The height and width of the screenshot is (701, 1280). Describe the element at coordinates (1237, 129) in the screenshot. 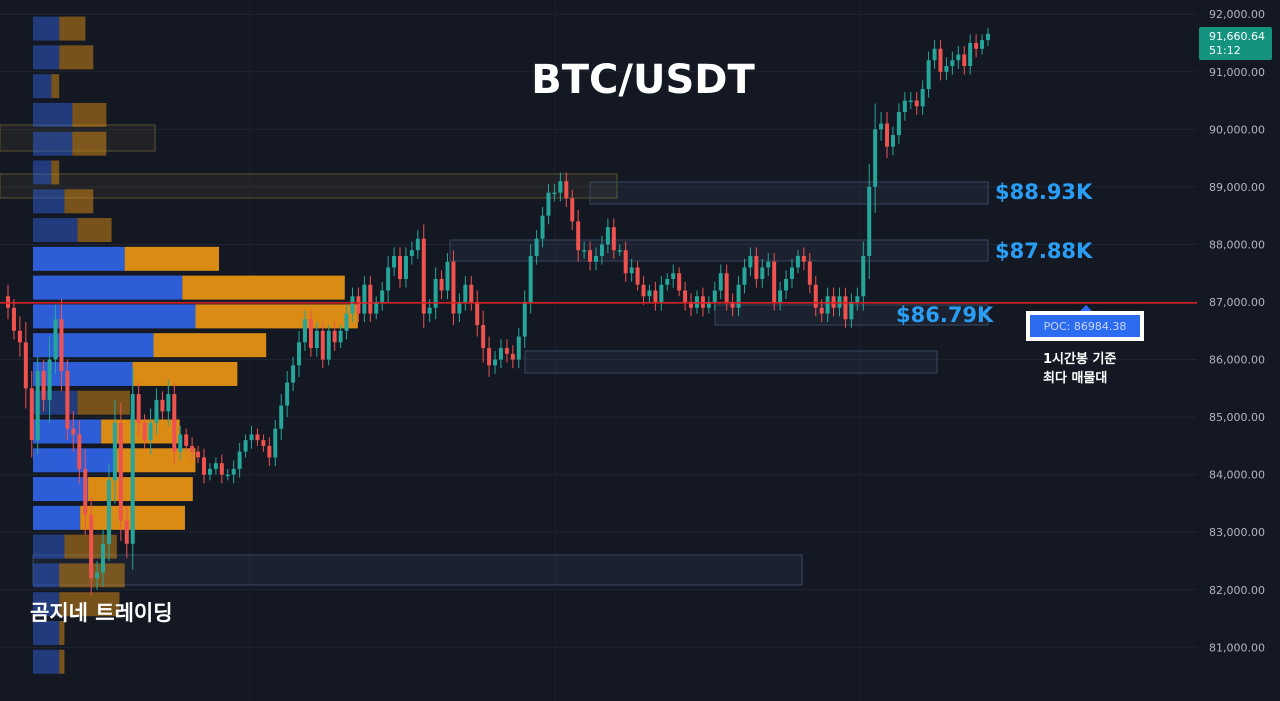

I see `price-tick-label: 90,000.00` at that location.